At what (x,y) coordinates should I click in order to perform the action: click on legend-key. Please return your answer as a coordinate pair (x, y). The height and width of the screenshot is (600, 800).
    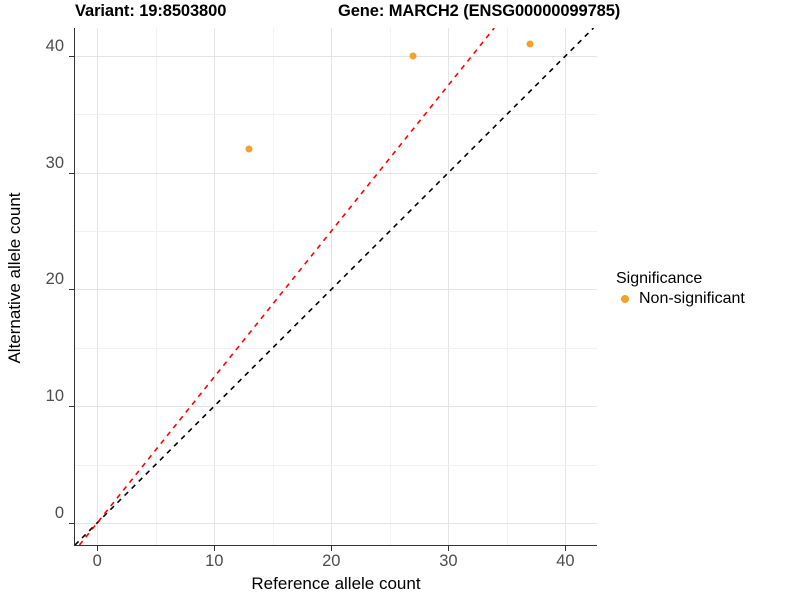
    Looking at the image, I should click on (625, 299).